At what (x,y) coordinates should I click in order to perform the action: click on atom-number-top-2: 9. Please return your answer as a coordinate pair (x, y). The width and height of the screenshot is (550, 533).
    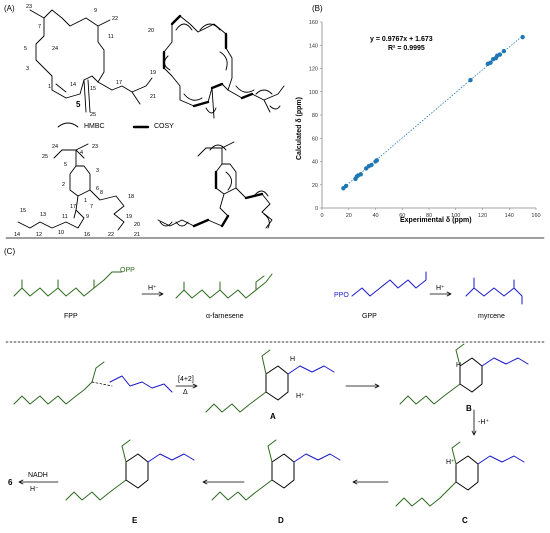
    Looking at the image, I should click on (96, 11).